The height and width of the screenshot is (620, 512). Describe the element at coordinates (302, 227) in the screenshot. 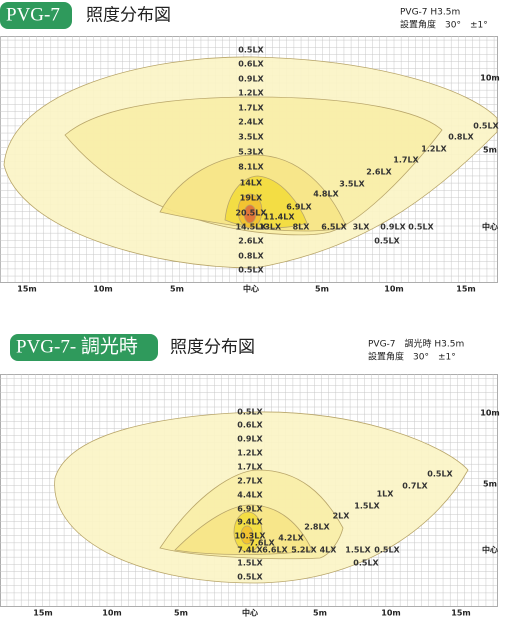

I see `lux-label: 8LX` at that location.